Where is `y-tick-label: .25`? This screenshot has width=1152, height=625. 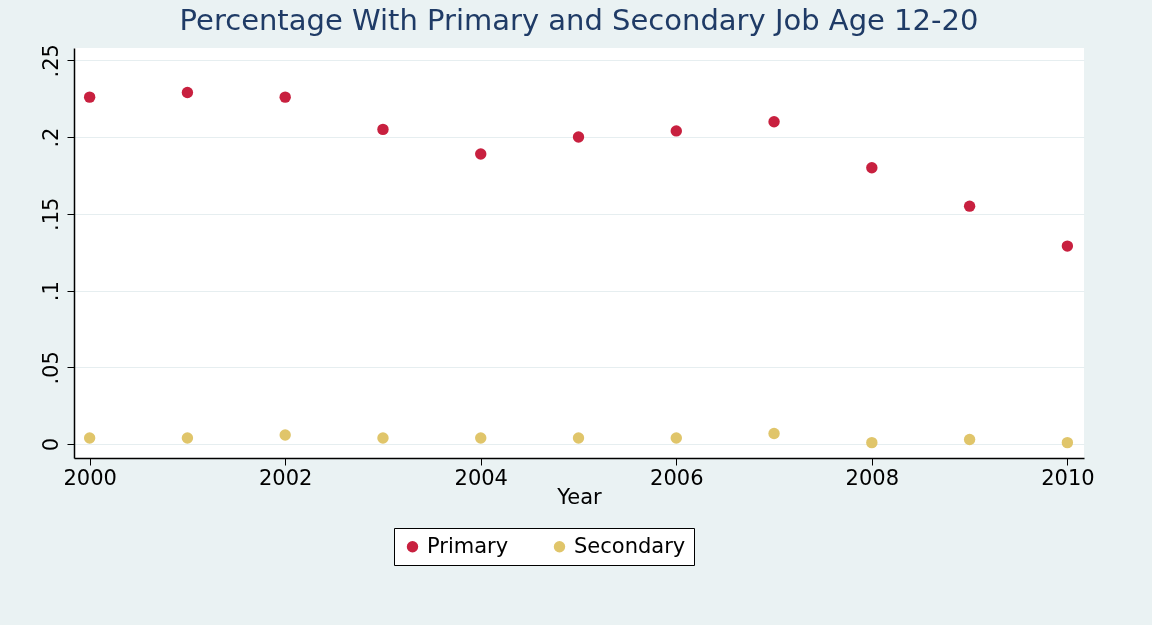
y-tick-label: .25 is located at coordinates (50, 61).